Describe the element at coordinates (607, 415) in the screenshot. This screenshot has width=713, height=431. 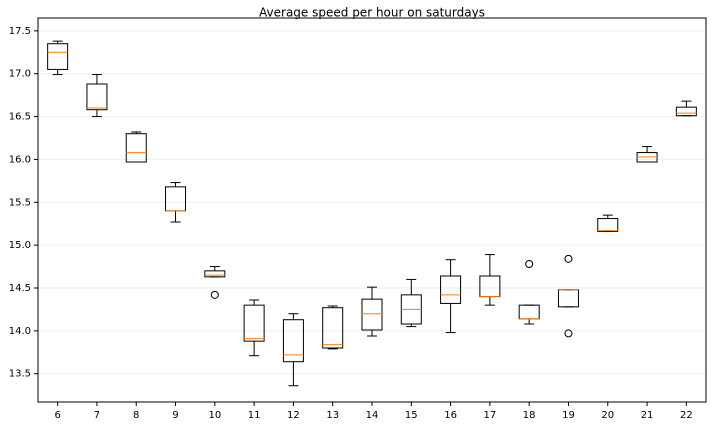
I see `x-tick-label: 20` at that location.